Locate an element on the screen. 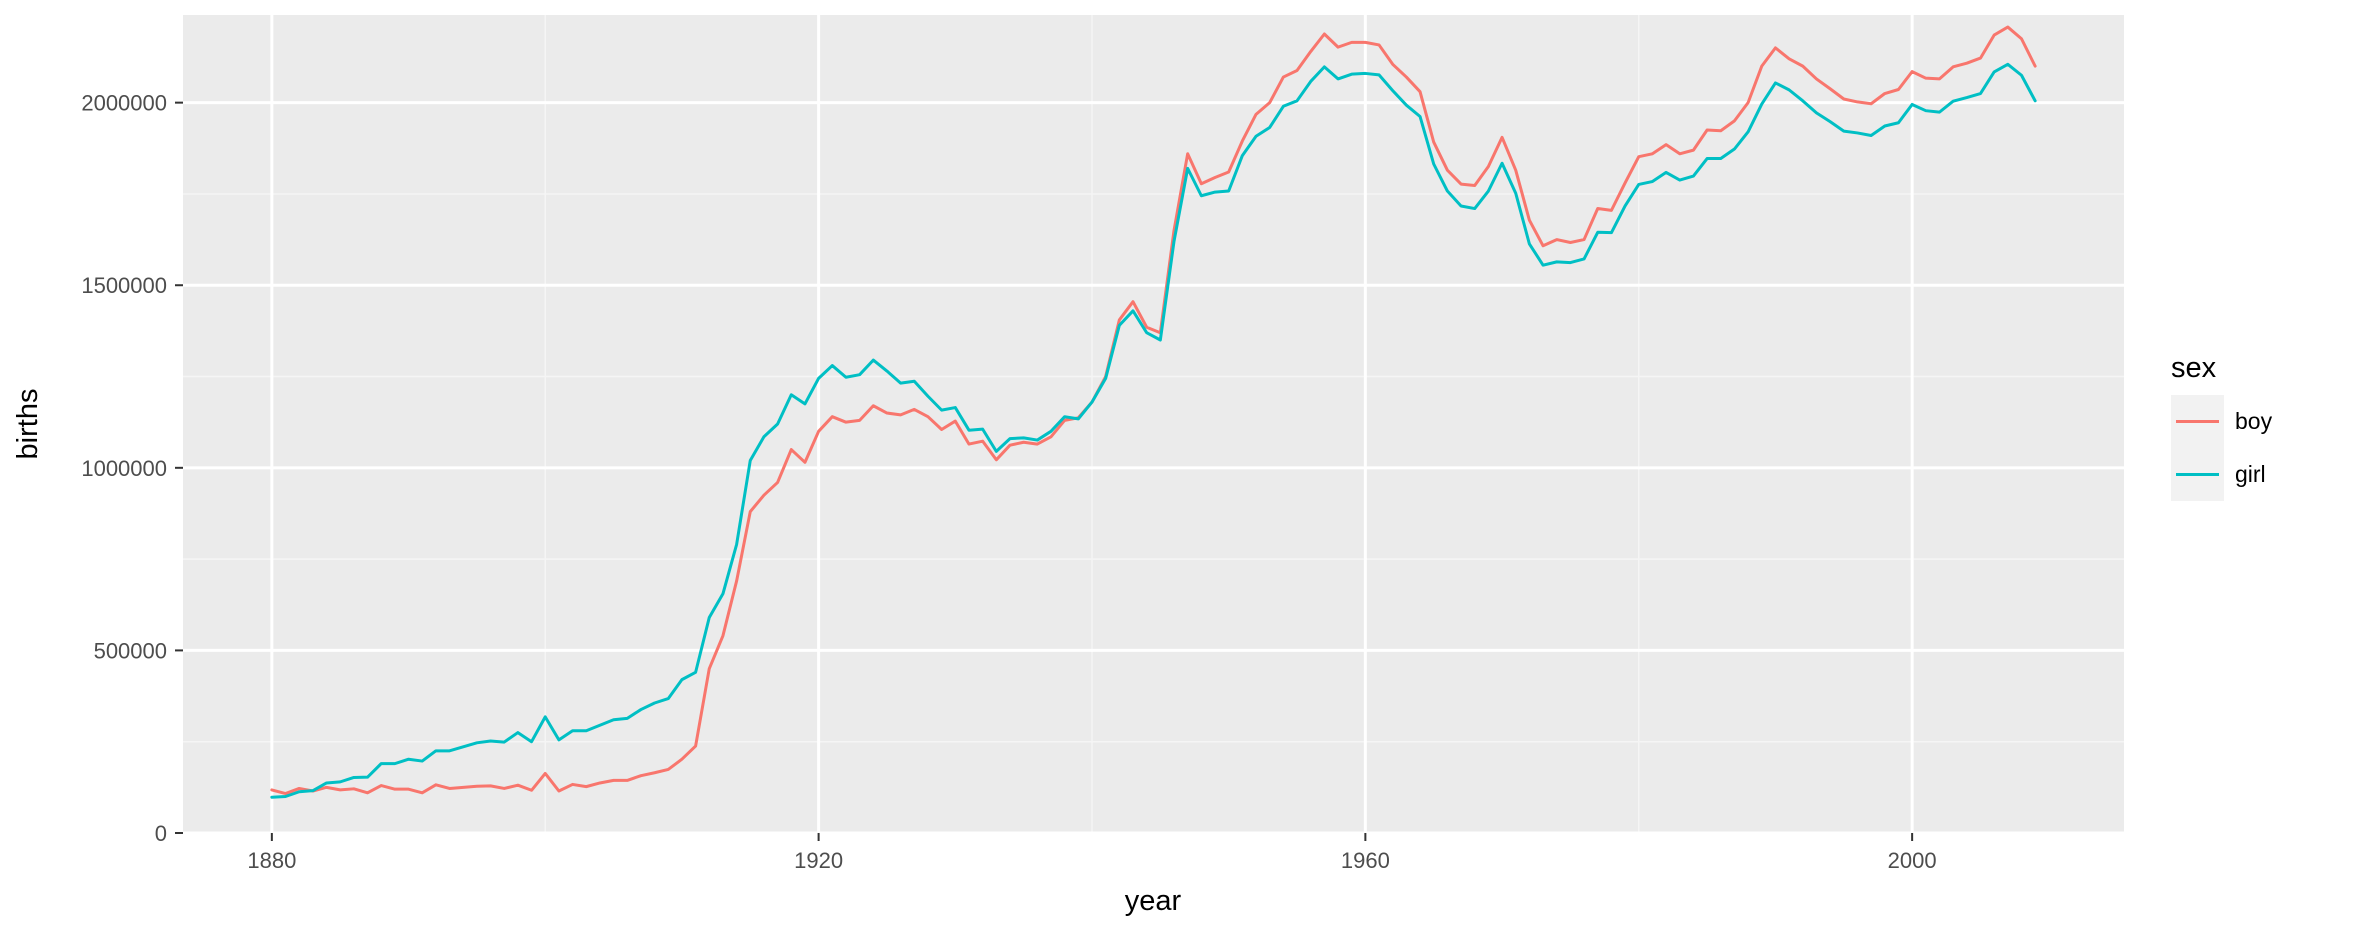 The height and width of the screenshot is (935, 2378). y-axis-title: births is located at coordinates (28, 424).